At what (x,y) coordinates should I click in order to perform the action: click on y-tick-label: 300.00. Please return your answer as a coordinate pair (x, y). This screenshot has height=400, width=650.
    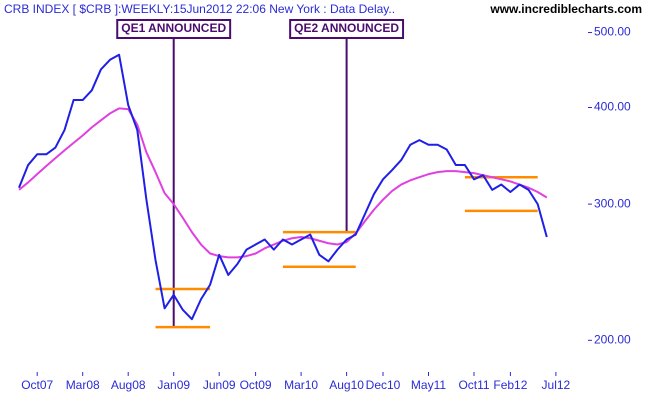
    Looking at the image, I should click on (612, 203).